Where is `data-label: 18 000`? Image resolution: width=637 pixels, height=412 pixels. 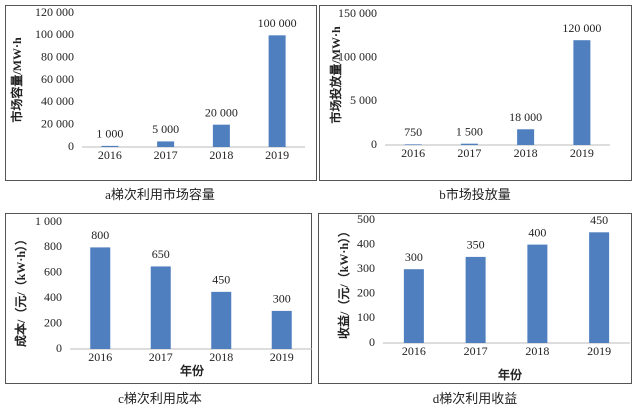
data-label: 18 000 is located at coordinates (525, 117).